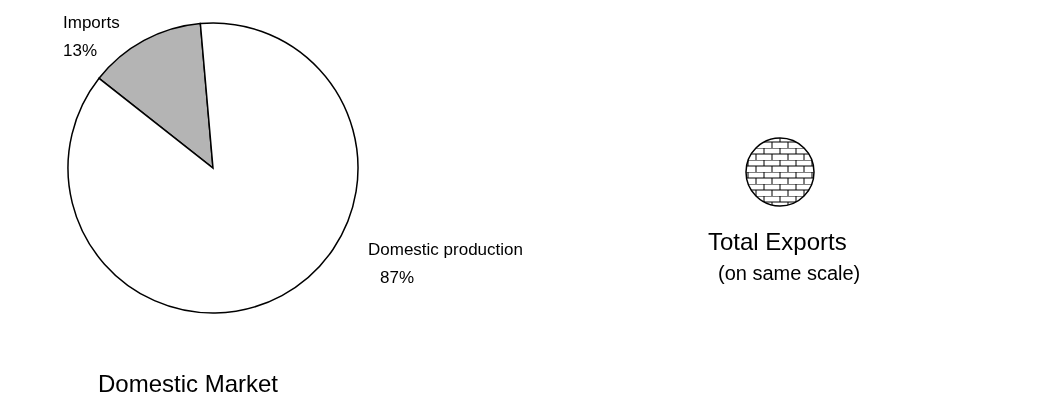 The width and height of the screenshot is (1056, 414). What do you see at coordinates (777, 242) in the screenshot?
I see `text: Total Exports` at bounding box center [777, 242].